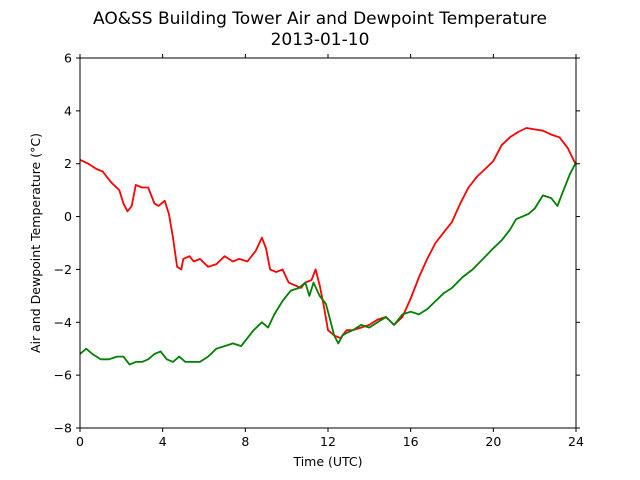 Image resolution: width=640 pixels, height=480 pixels. I want to click on x-tick-label: 0, so click(80, 441).